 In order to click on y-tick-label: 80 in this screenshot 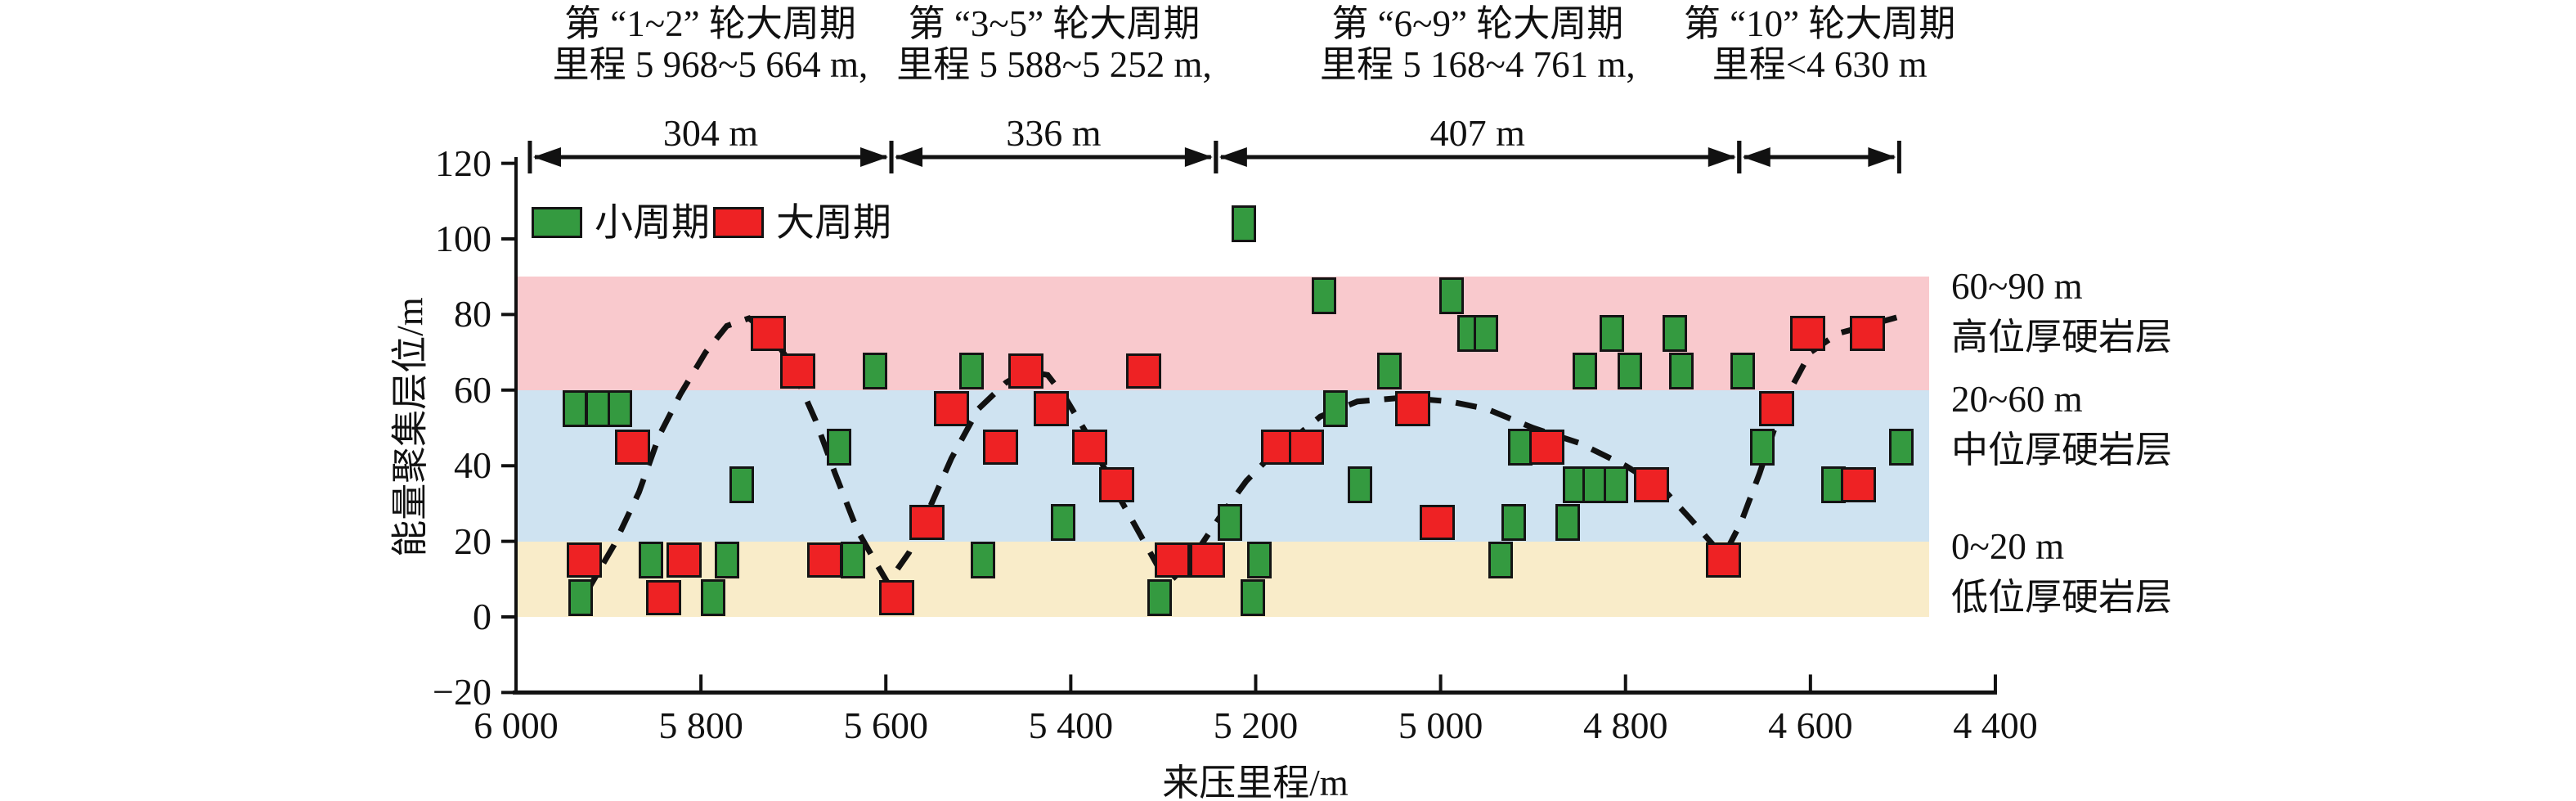, I will do `click(472, 314)`.